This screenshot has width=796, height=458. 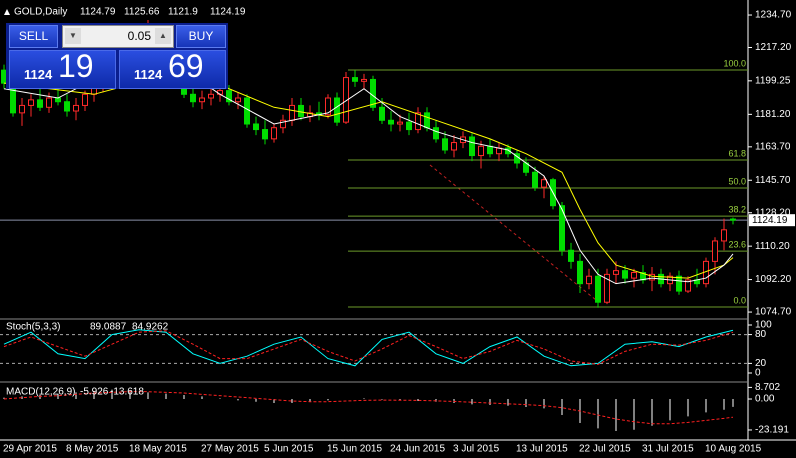 What do you see at coordinates (73, 36) in the screenshot?
I see `spin-down: ▼` at bounding box center [73, 36].